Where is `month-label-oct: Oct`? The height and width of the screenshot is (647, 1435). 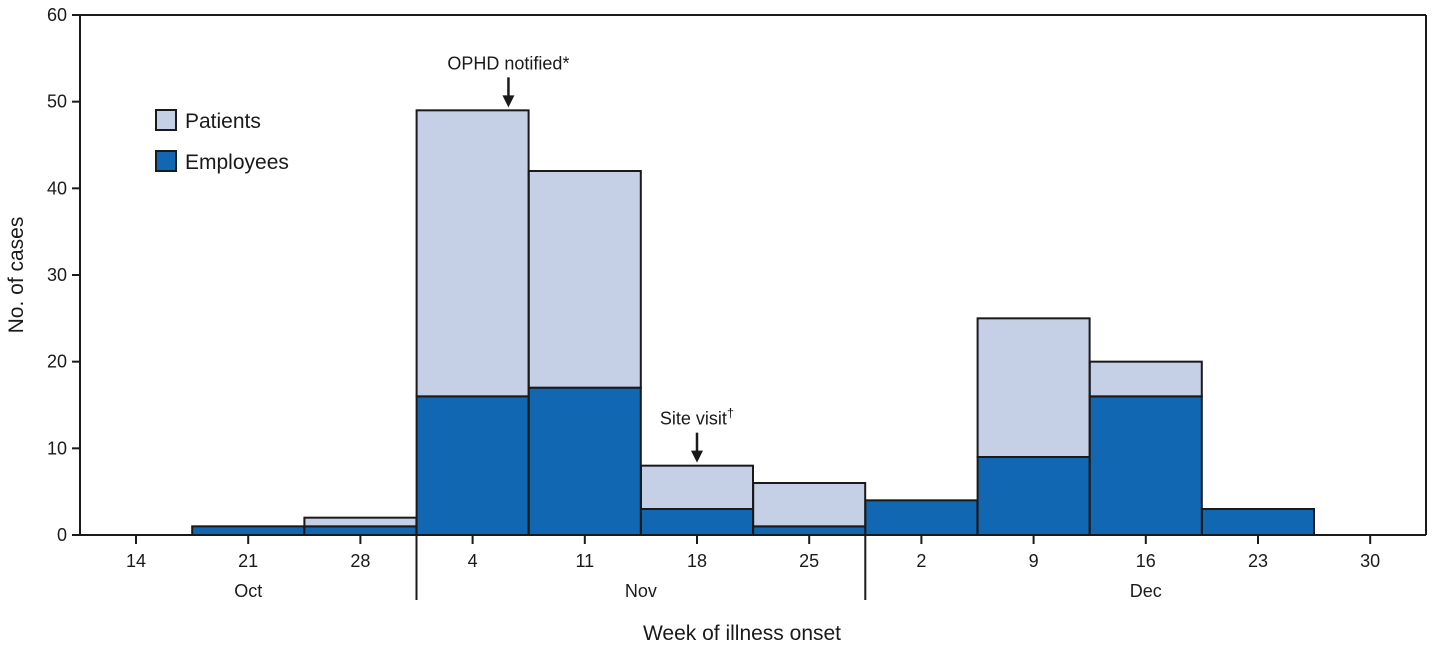
month-label-oct: Oct is located at coordinates (248, 591).